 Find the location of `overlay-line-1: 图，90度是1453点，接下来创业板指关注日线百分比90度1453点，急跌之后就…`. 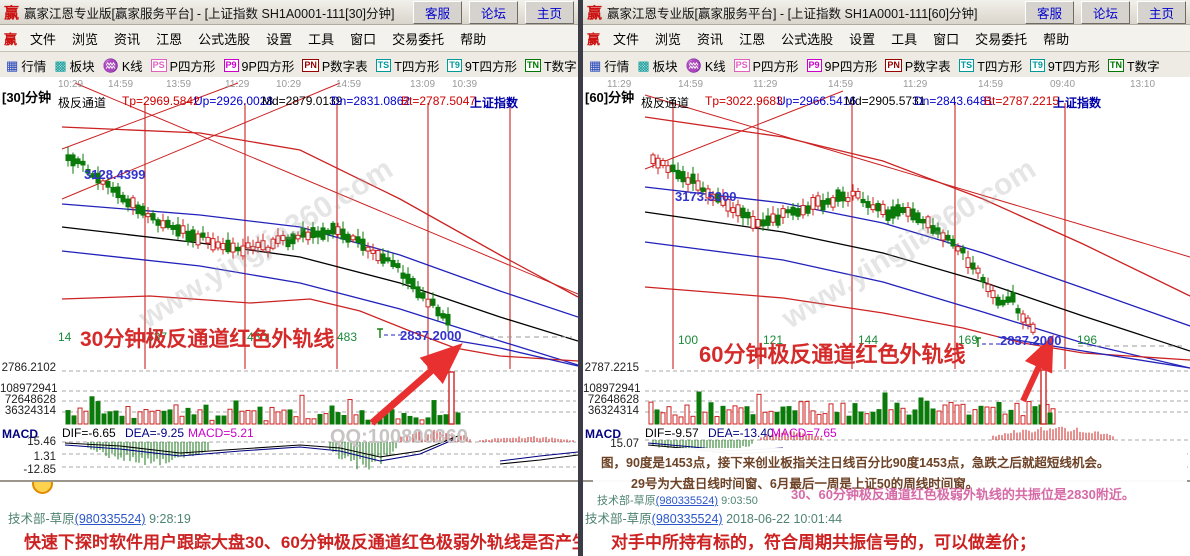

overlay-line-1: 图，90度是1453点，接下来创业板指关注日线百分比90度1453点，急跌之后就… is located at coordinates (855, 463).